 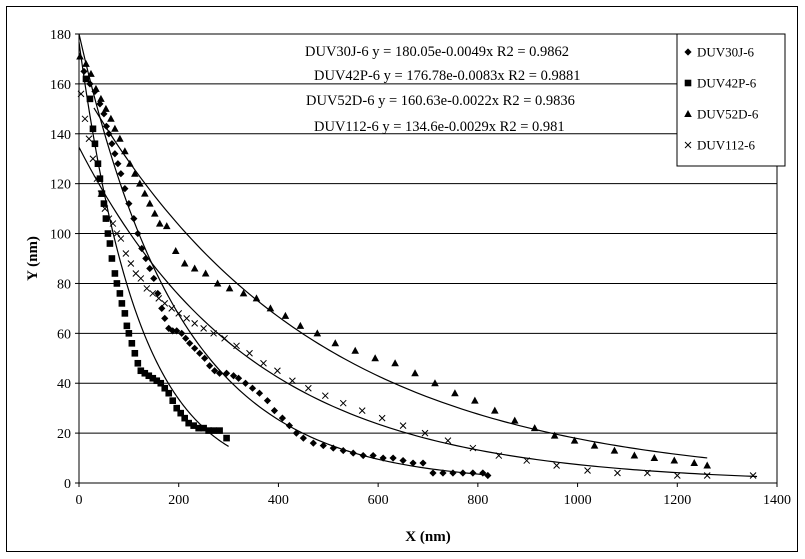 I want to click on legend-label: DUV52D-6, so click(x=728, y=114).